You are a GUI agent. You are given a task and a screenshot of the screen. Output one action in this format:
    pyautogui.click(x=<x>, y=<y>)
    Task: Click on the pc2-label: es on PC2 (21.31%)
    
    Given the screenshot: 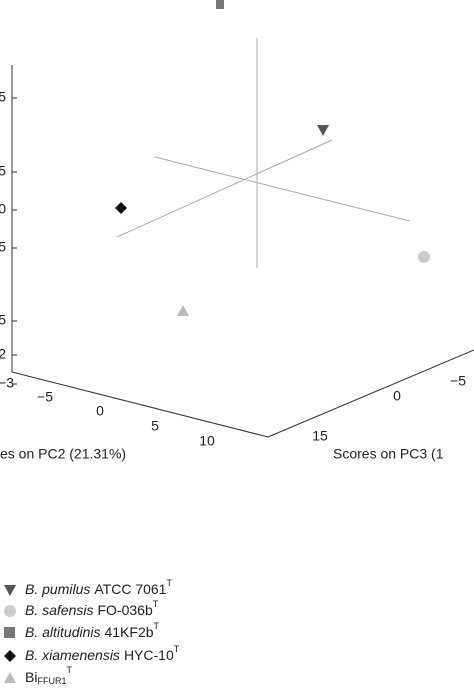 What is the action you would take?
    pyautogui.click(x=63, y=454)
    